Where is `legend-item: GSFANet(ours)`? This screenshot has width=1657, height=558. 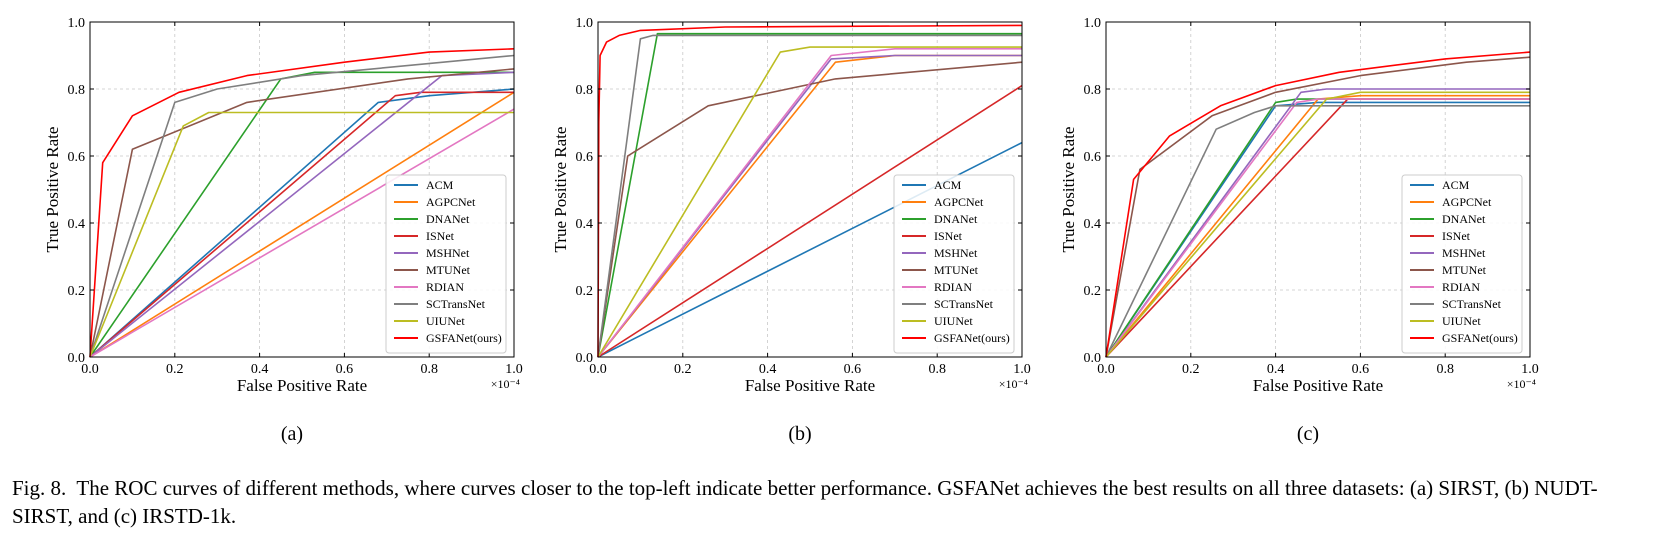 legend-item: GSFANet(ours) is located at coordinates (1464, 338).